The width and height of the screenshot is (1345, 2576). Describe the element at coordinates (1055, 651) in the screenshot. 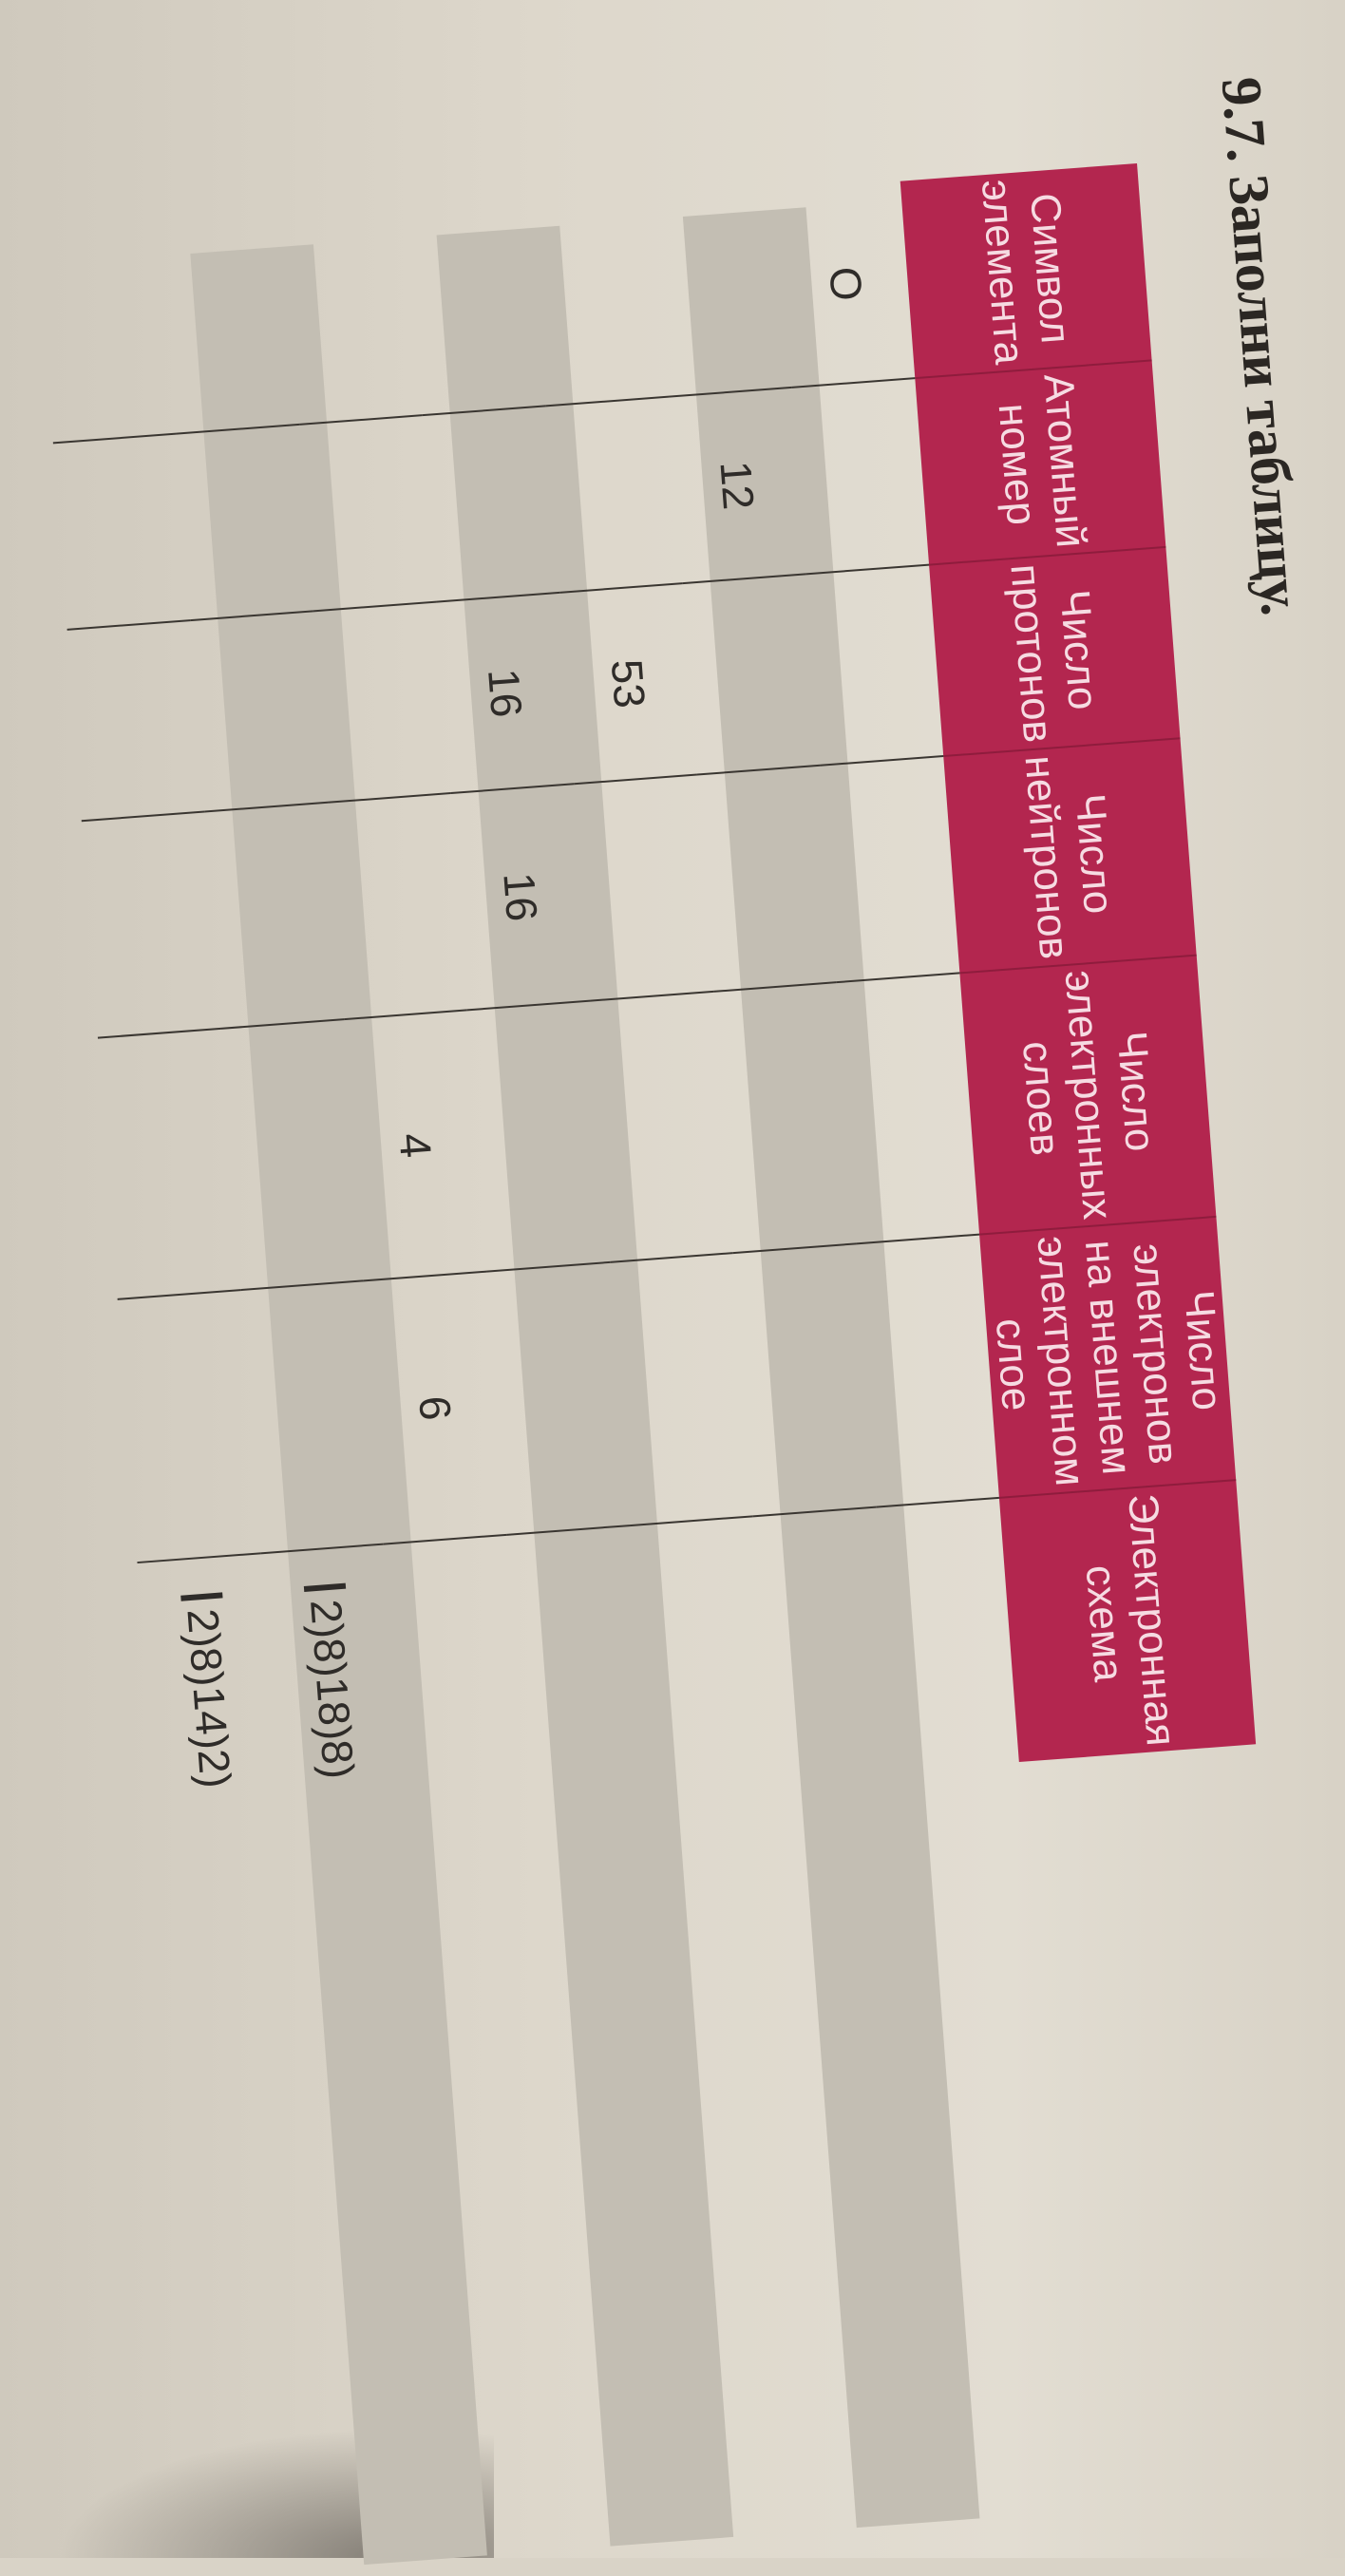

I see `header-protons: Число протонов` at that location.